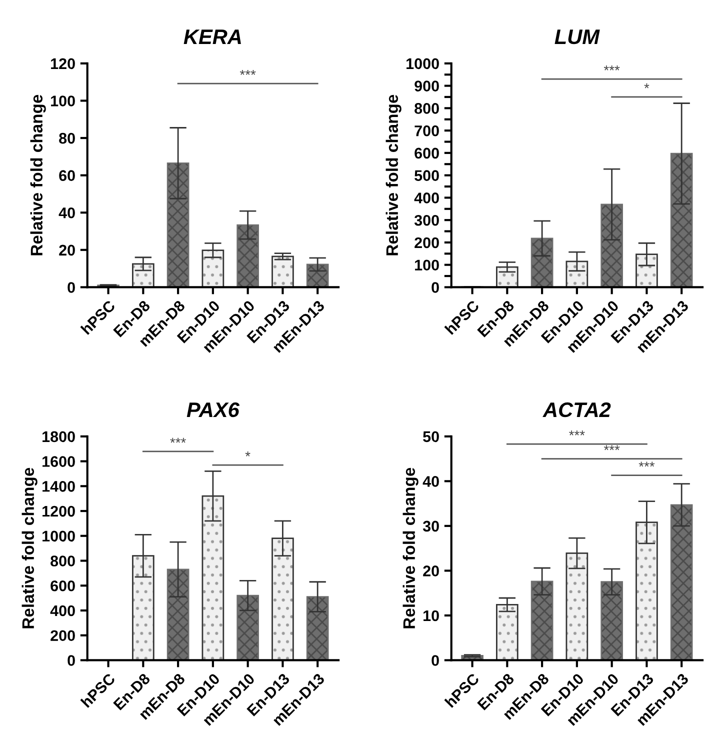  Describe the element at coordinates (67, 175) in the screenshot. I see `y-tick-label: 60` at that location.